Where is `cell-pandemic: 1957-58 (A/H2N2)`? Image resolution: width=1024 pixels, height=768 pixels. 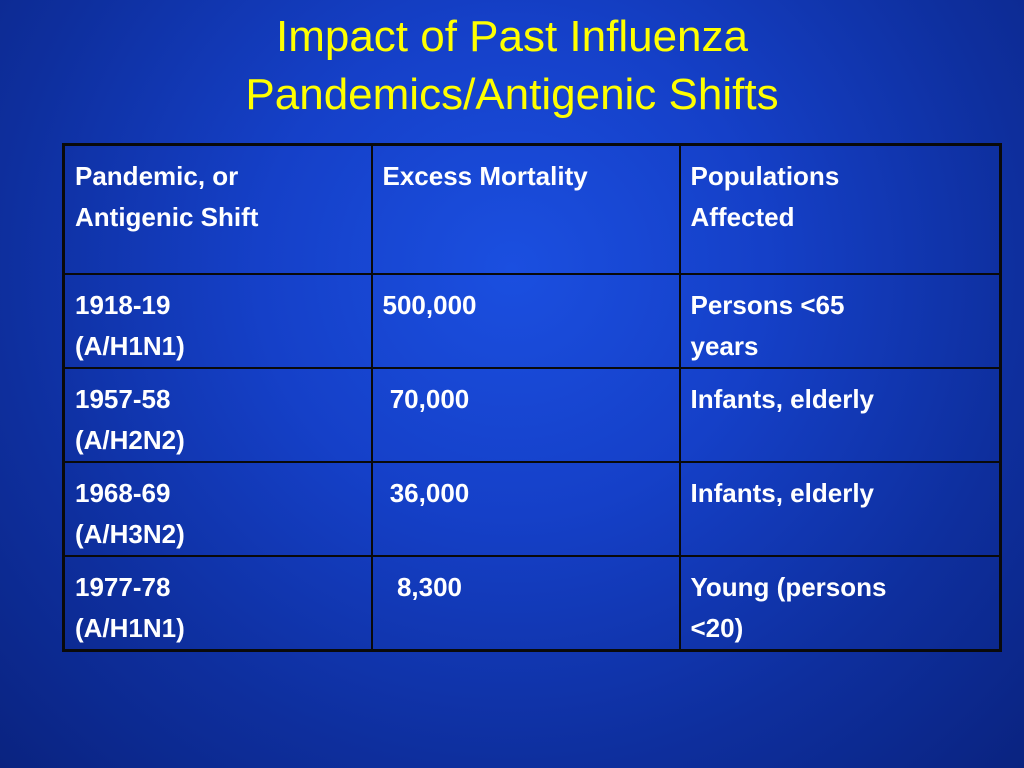 cell-pandemic: 1957-58 (A/H2N2) is located at coordinates (217, 414).